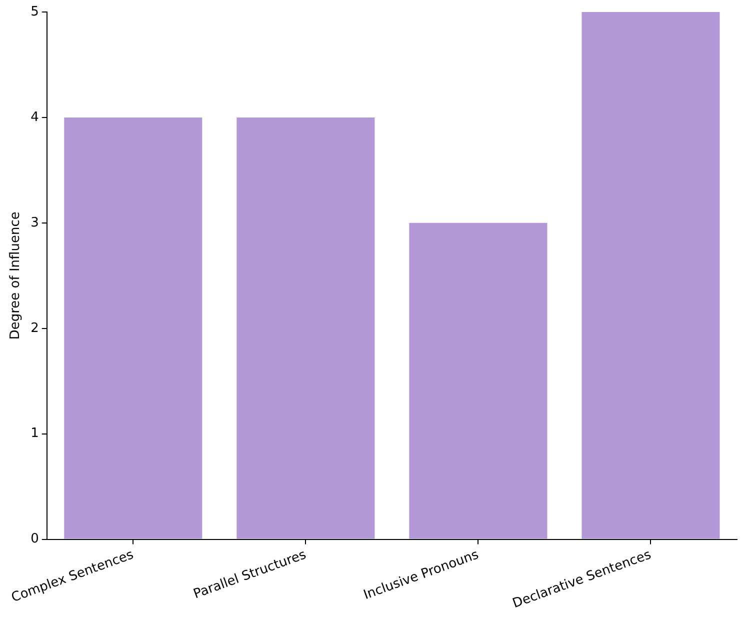  Describe the element at coordinates (34, 539) in the screenshot. I see `y-tick-label: 0` at that location.